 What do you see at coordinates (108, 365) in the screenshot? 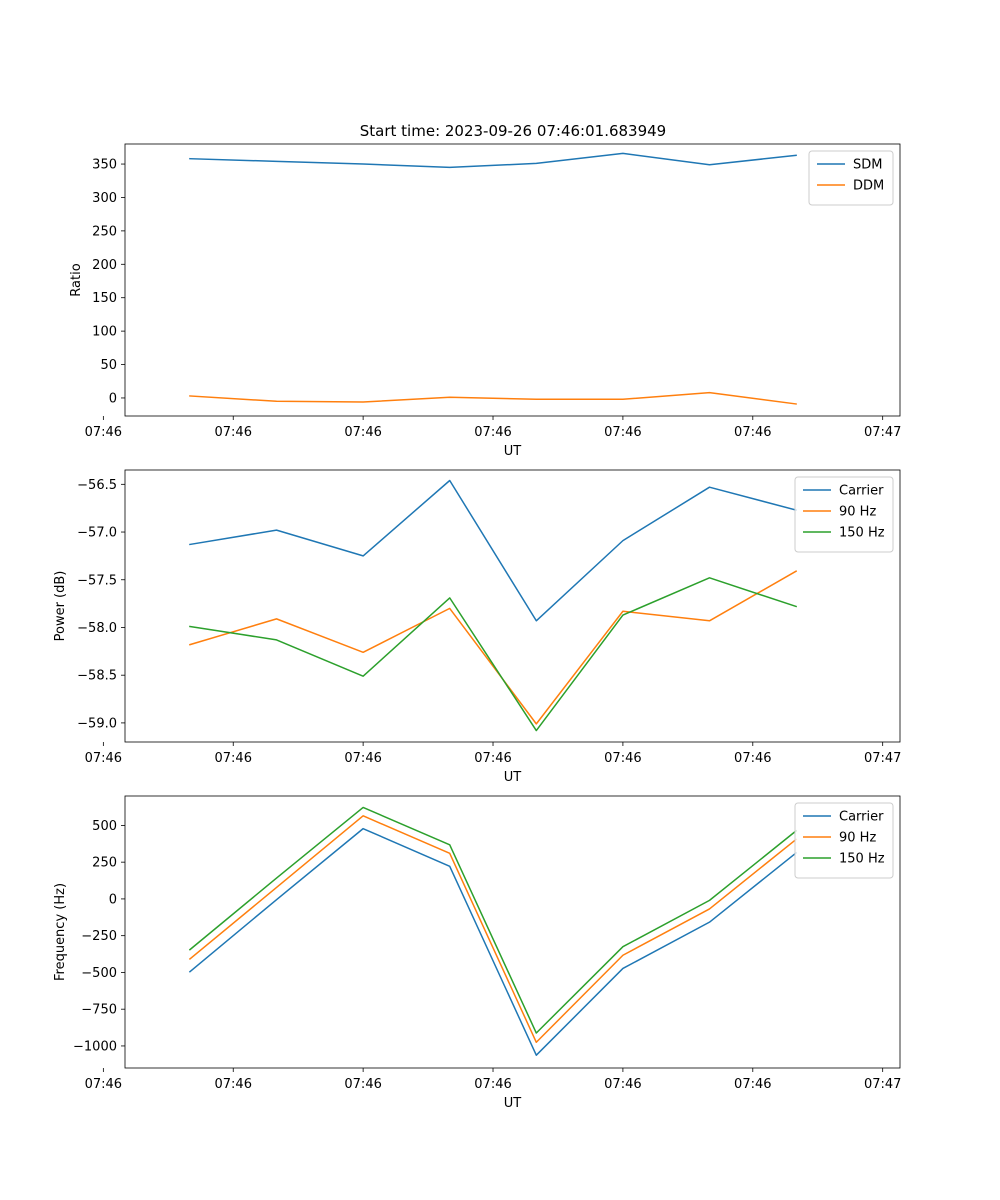
I see `y-tick-label: 50` at bounding box center [108, 365].